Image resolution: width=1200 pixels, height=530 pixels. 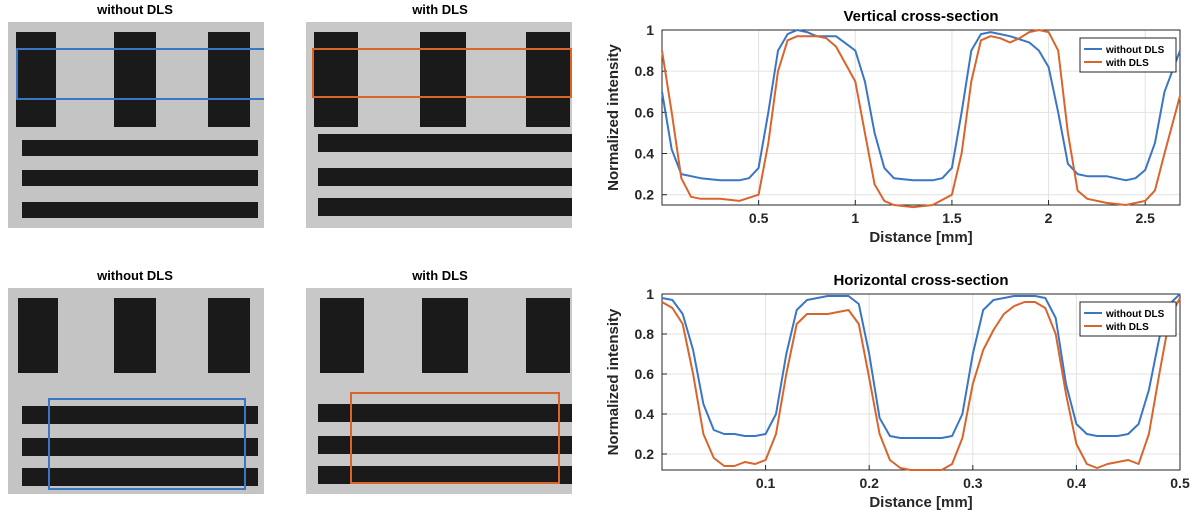 I want to click on top-left-image-title: without DLS, so click(x=135, y=9).